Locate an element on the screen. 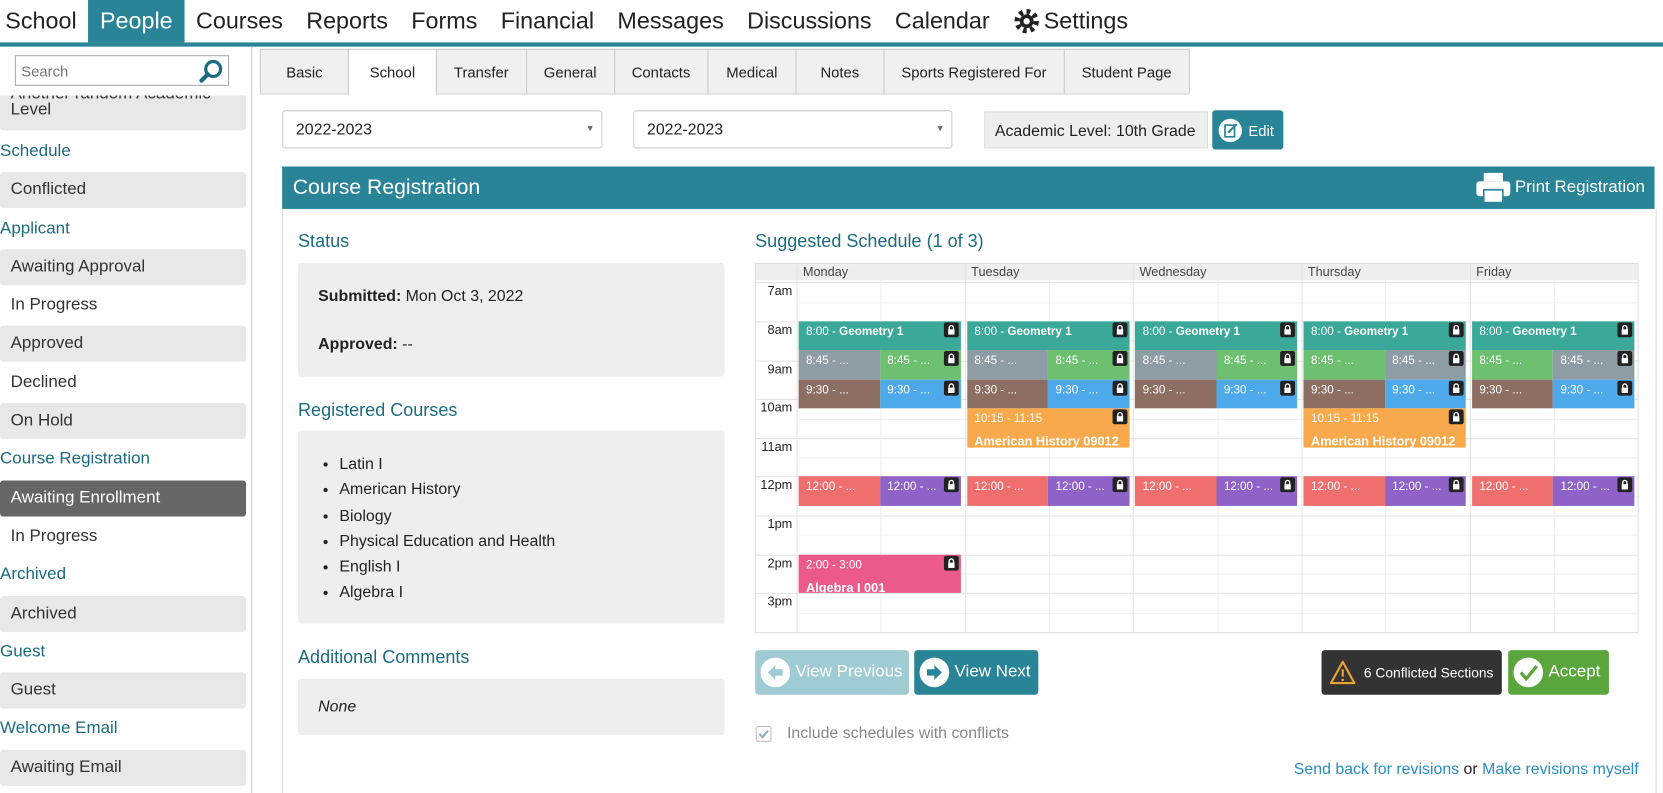 The width and height of the screenshot is (1663, 793). approved-label: Approved: is located at coordinates (358, 344).